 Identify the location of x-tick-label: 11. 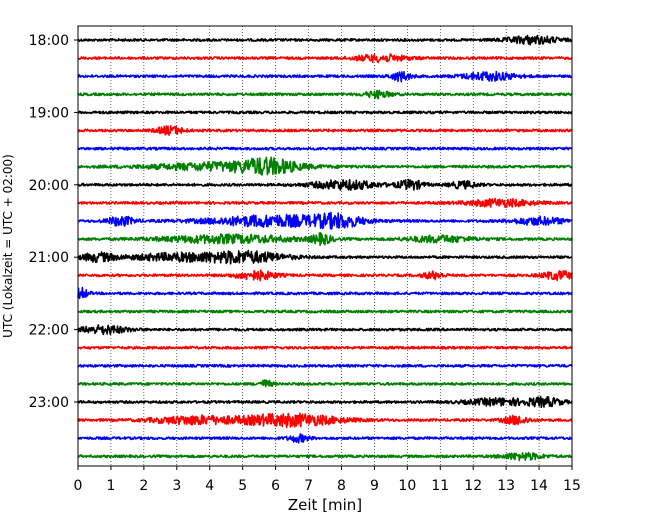
(440, 486).